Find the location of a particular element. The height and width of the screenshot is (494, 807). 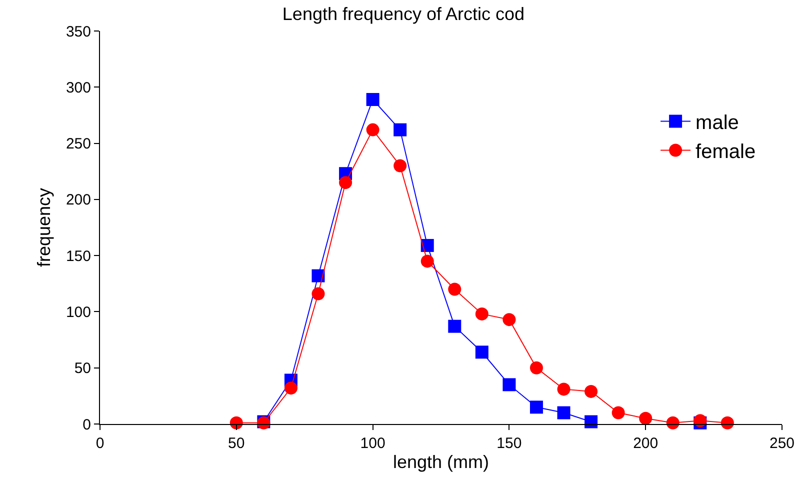

legend-label: female is located at coordinates (726, 152).